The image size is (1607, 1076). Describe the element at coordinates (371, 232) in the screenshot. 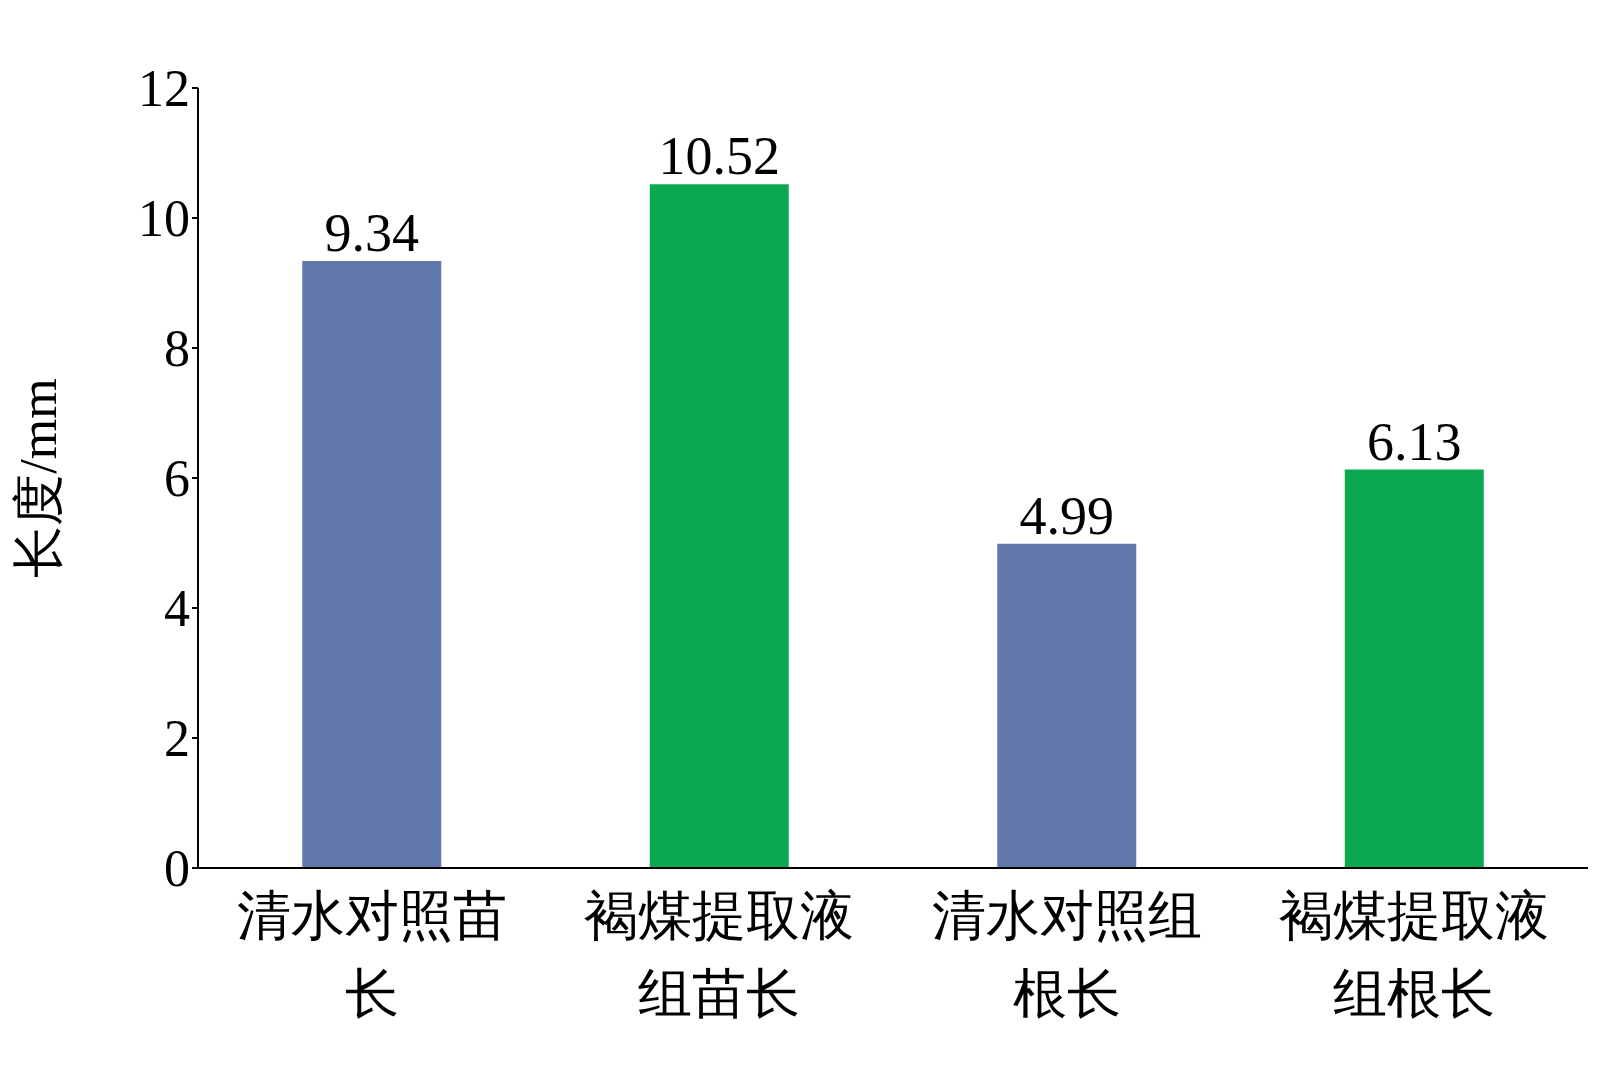

I see `data-label: 9.34` at that location.